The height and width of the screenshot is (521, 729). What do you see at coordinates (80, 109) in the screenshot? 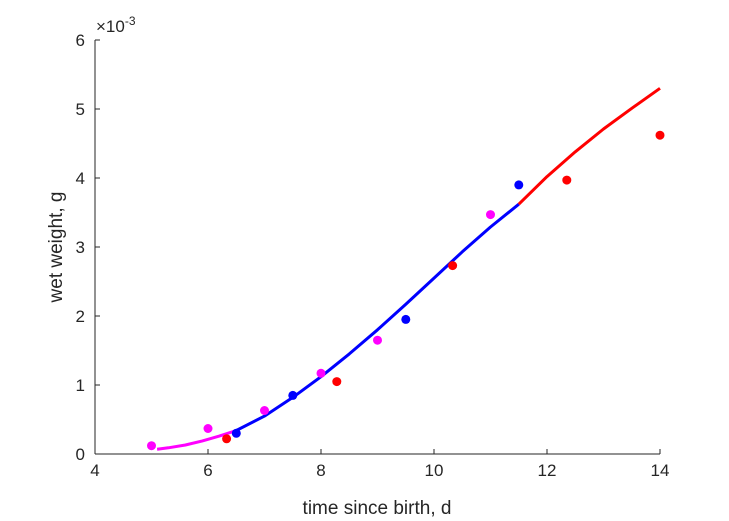
I see `y-tick-label: 5` at bounding box center [80, 109].